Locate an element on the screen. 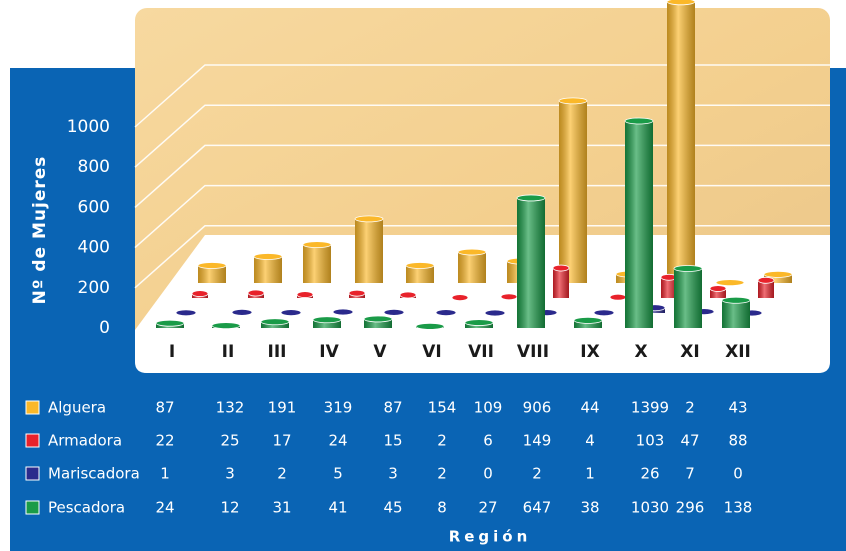  table-cell: 8 is located at coordinates (442, 508).